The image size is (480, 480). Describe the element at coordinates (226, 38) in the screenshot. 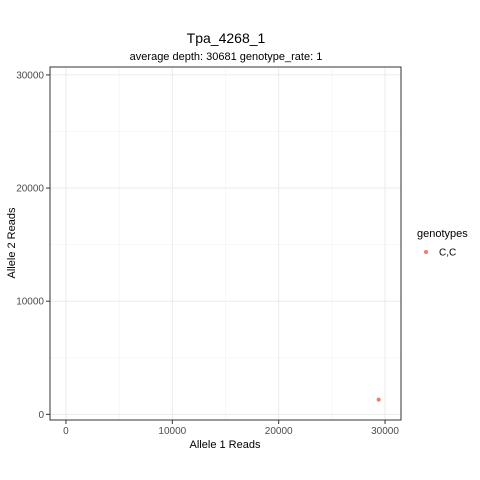

I see `chart-title: Tpa_4268_1` at that location.